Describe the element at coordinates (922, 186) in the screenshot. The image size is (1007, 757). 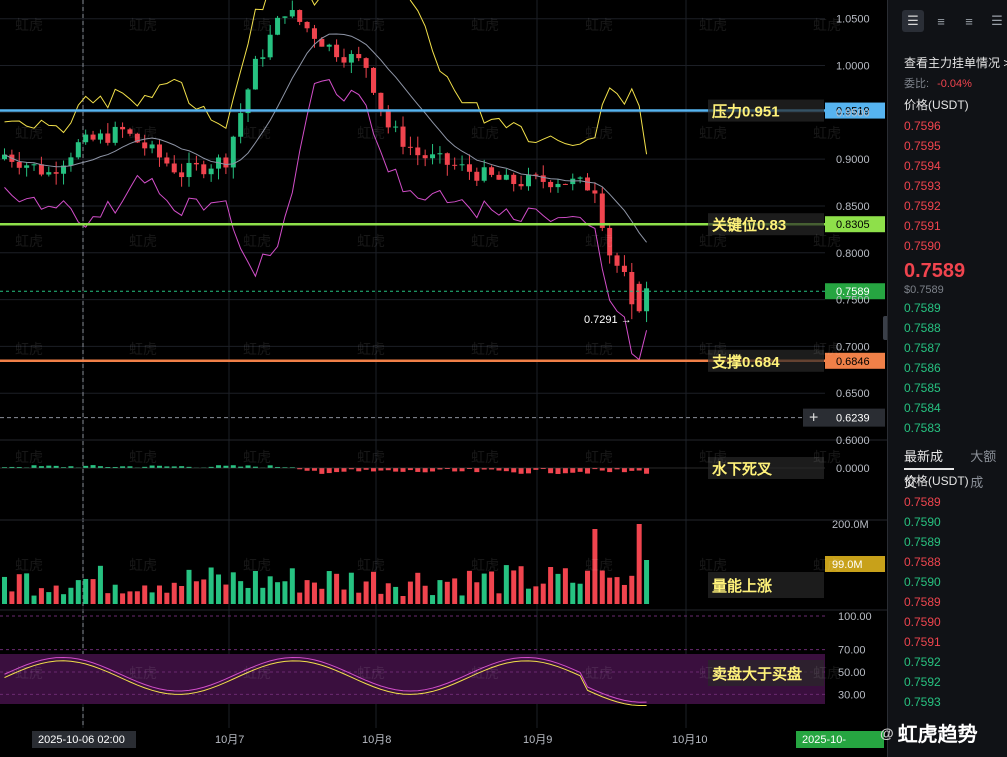
I see `ask-row: 0.7593` at that location.